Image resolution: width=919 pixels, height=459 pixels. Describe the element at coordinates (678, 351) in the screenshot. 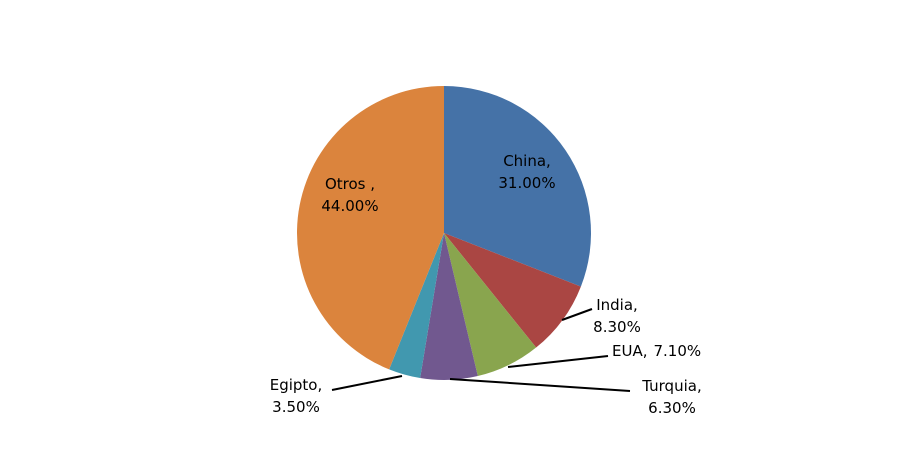

I see `value-label: 7.10%` at that location.